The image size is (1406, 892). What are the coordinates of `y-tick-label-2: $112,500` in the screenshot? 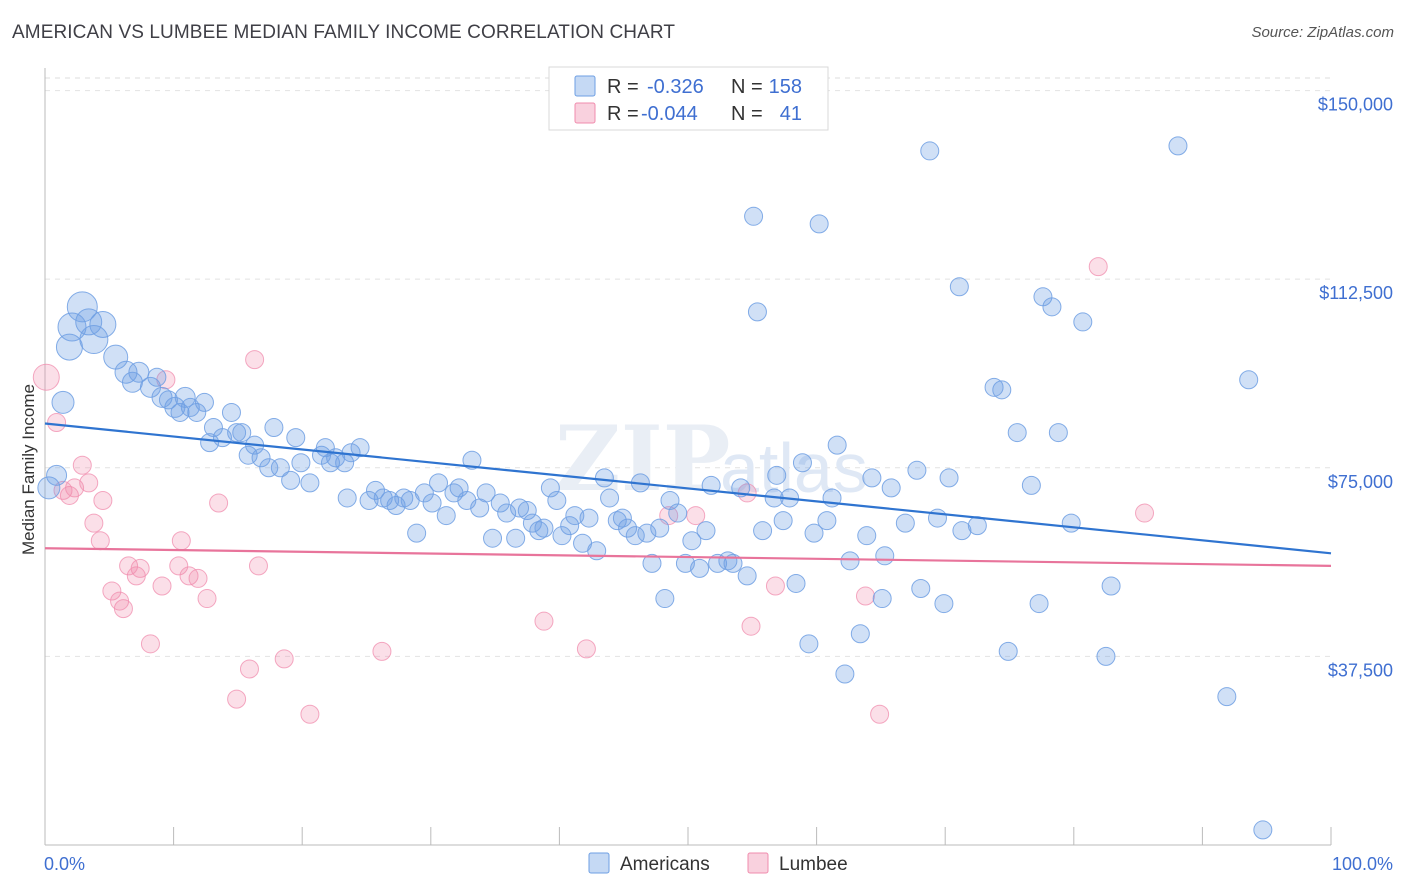 It's located at (1356, 293).